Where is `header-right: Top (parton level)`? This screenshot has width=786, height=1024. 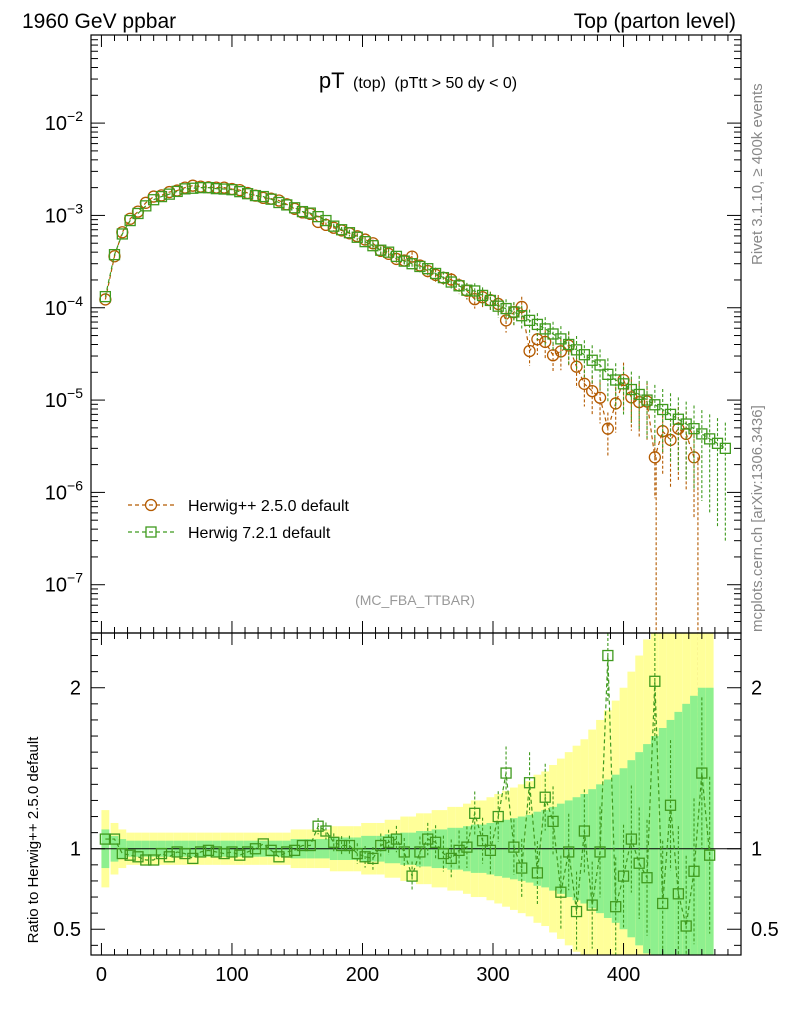
header-right: Top (parton level) is located at coordinates (655, 21).